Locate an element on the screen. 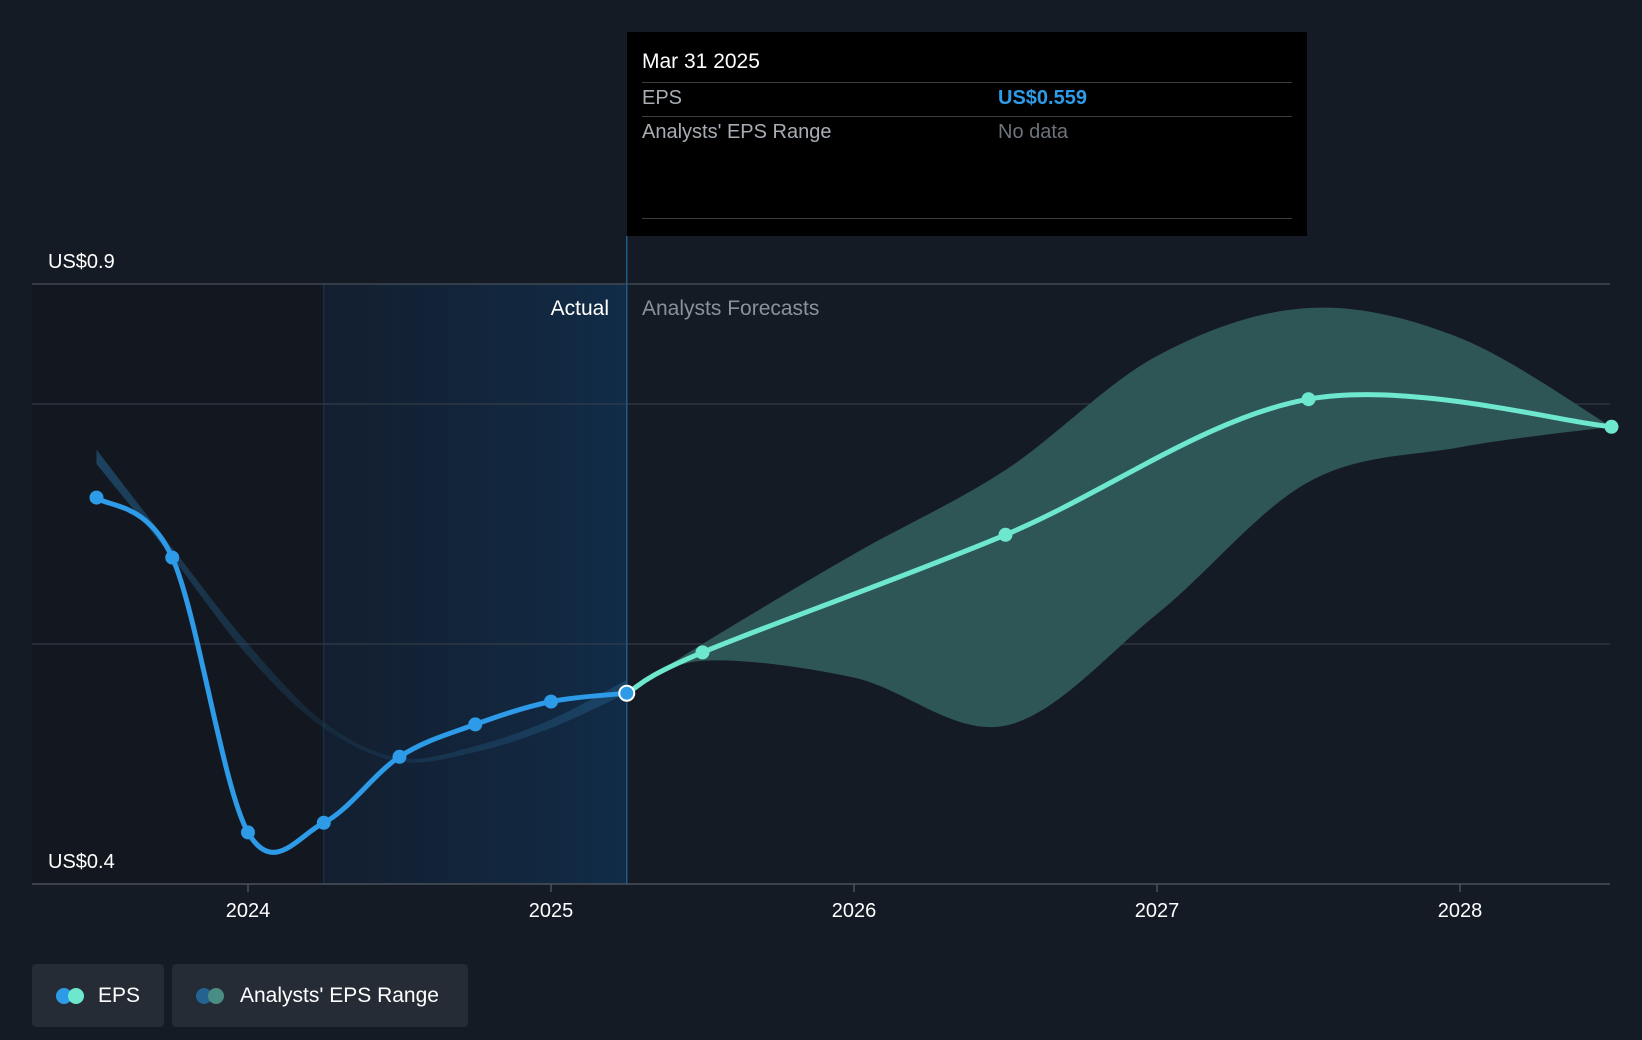 The height and width of the screenshot is (1040, 1642). actual-period-highlight is located at coordinates (475, 584).